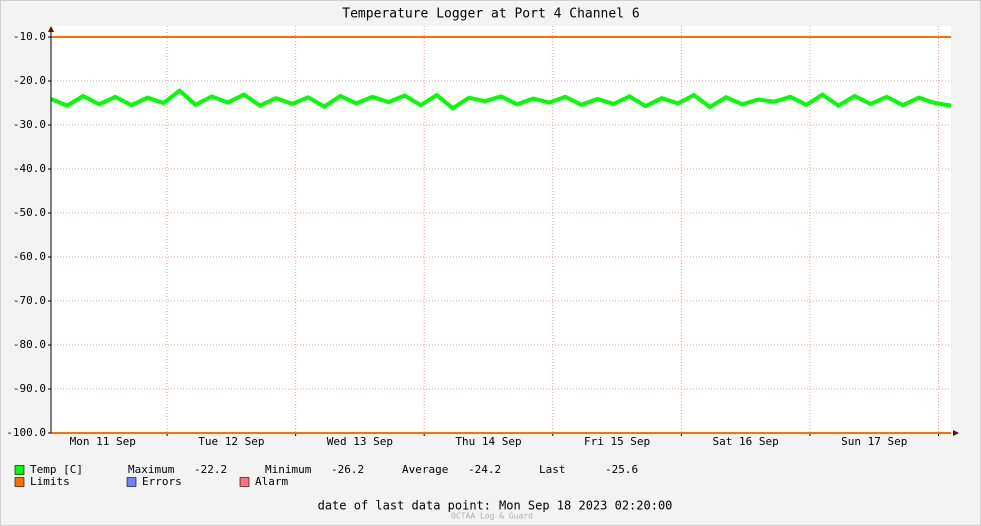  Describe the element at coordinates (288, 469) in the screenshot. I see `stat-name: Minimum` at that location.